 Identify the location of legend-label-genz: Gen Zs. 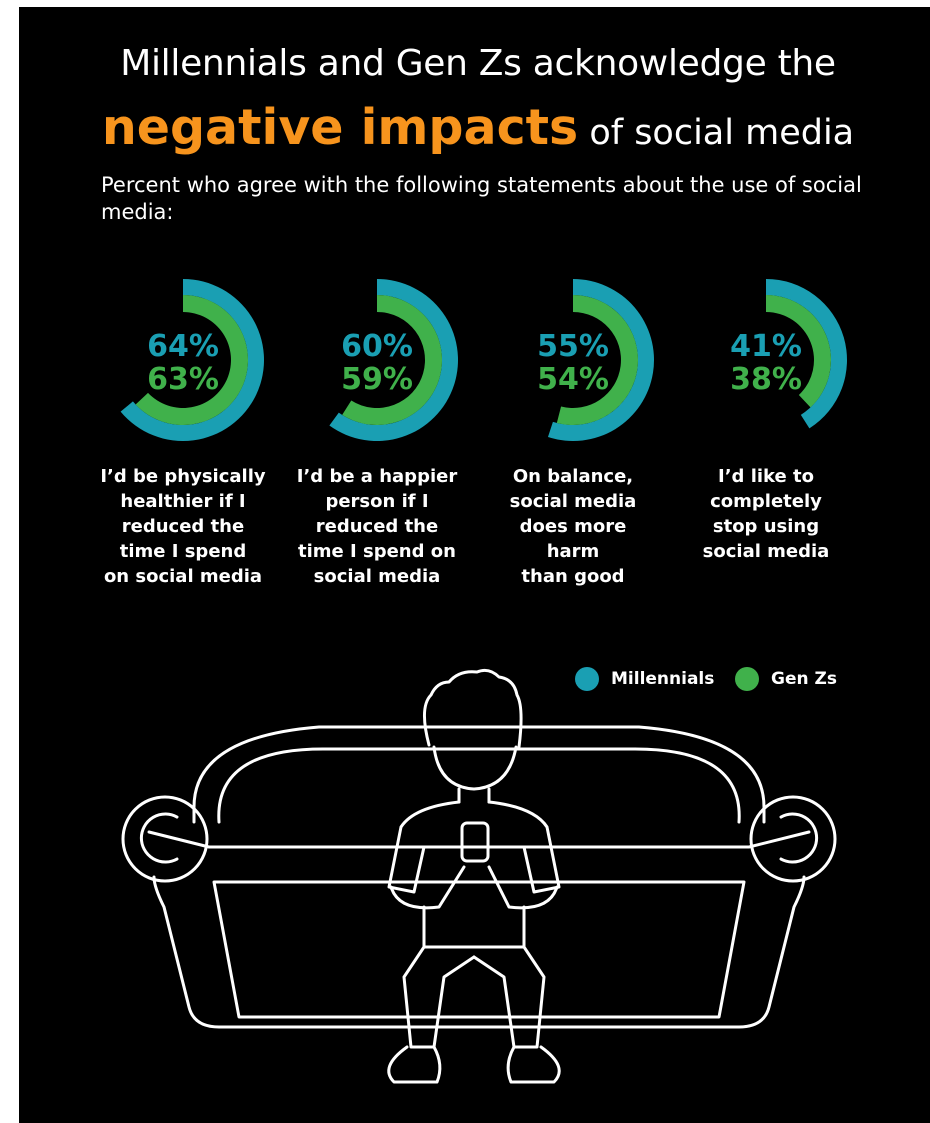
(804, 679).